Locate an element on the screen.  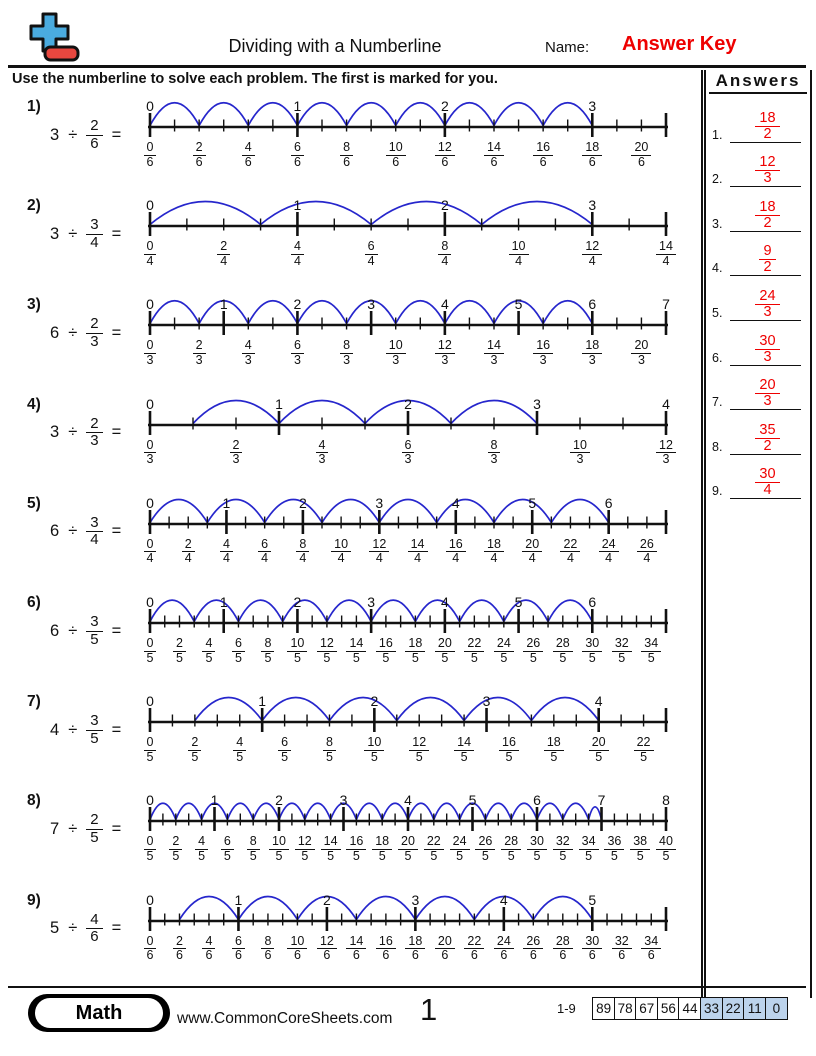
problem-expression: 3 ÷ 3 4 = is located at coordinates (85, 234).